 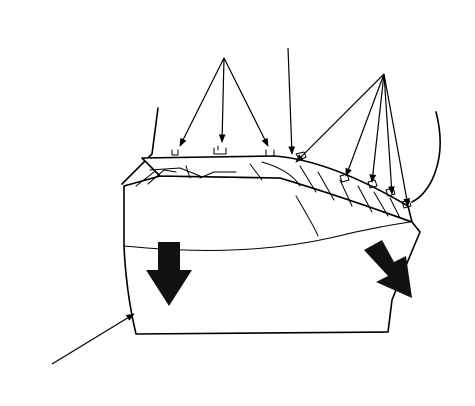 What do you see at coordinates (140, 146) in the screenshot?
I see `left-body-outline` at bounding box center [140, 146].